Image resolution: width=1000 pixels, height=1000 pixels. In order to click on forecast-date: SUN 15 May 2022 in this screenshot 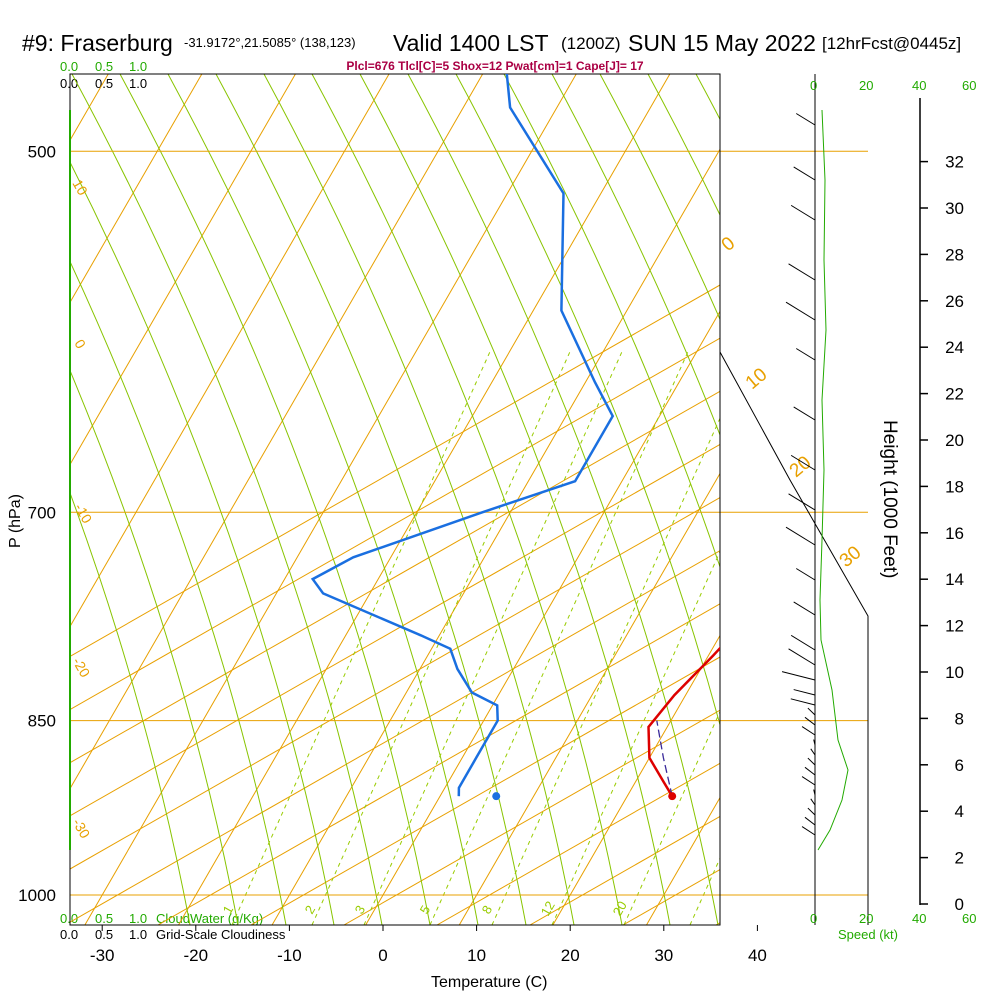, I will do `click(722, 43)`.